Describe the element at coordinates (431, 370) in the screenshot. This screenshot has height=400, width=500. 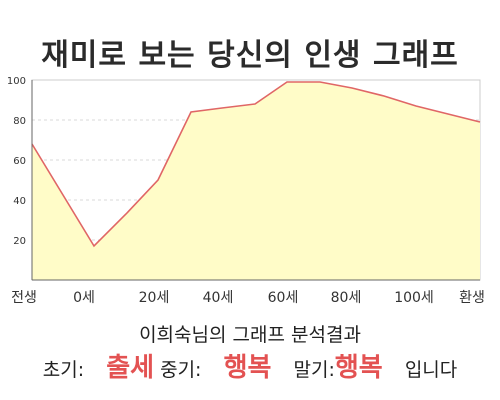
I see `result-suffix: 입니다` at that location.